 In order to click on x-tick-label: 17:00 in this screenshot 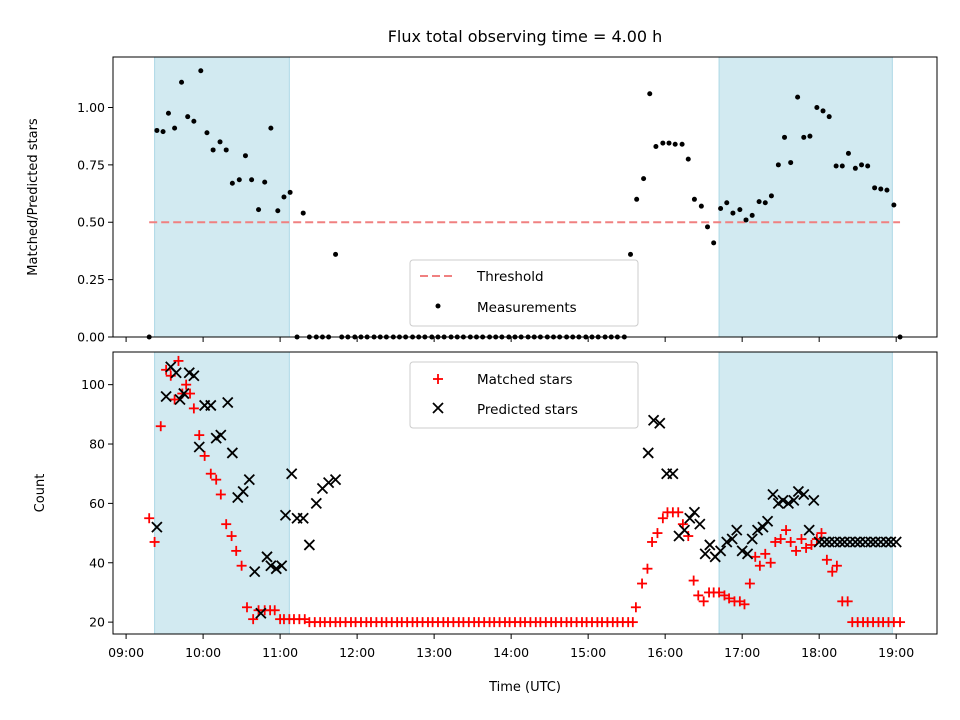, I will do `click(742, 652)`.